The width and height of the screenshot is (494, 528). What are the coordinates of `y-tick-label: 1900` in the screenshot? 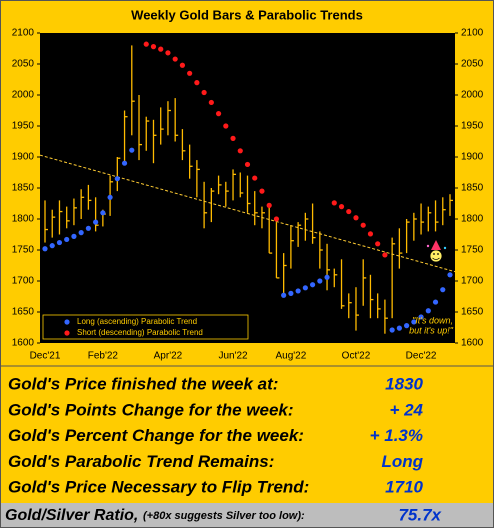 It's located at (23, 157).